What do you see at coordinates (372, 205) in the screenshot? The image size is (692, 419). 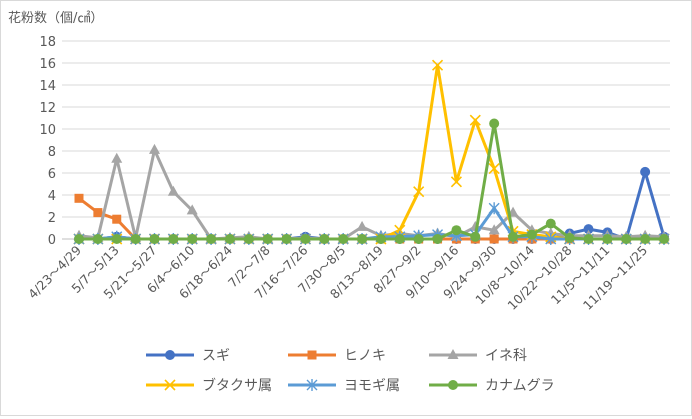 I see `series-line` at bounding box center [372, 205].